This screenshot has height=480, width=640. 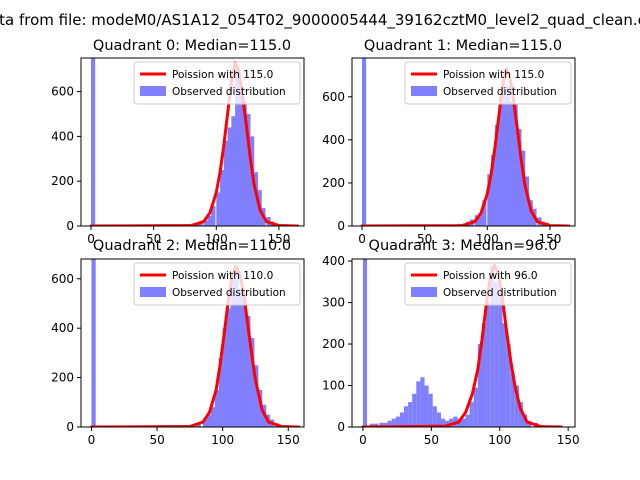 I want to click on y-tick-label: 100, so click(x=333, y=386).